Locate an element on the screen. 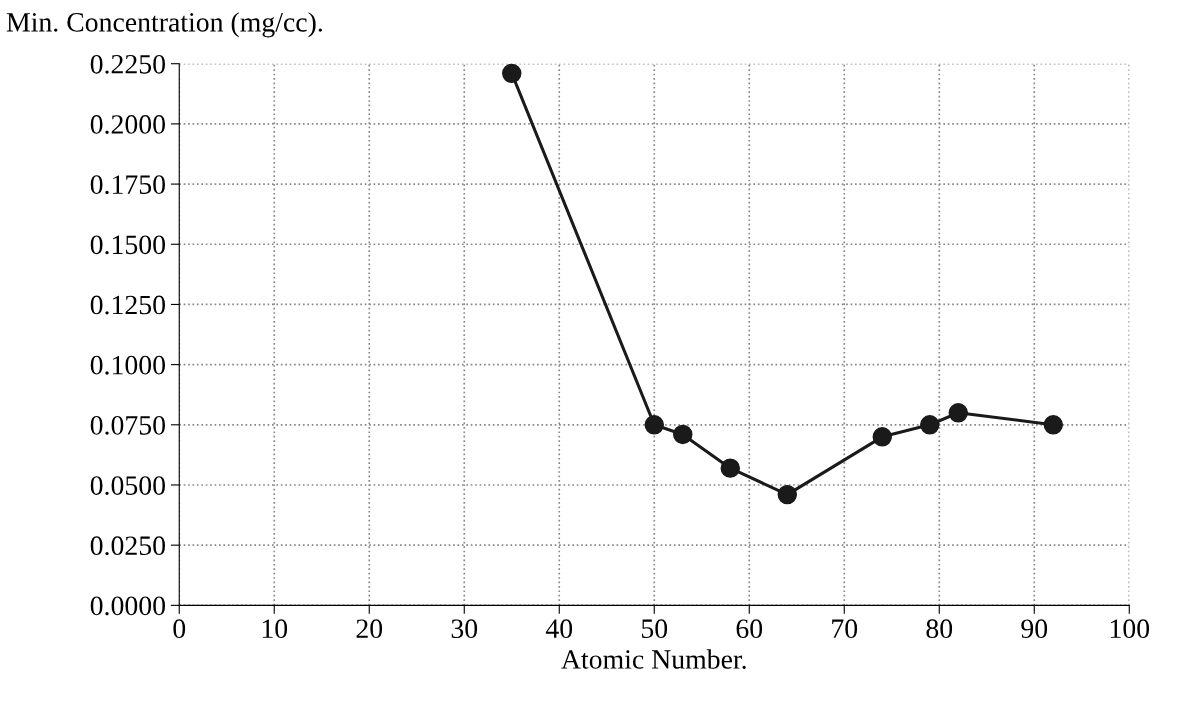  x-tick-label: 90 is located at coordinates (1034, 629).